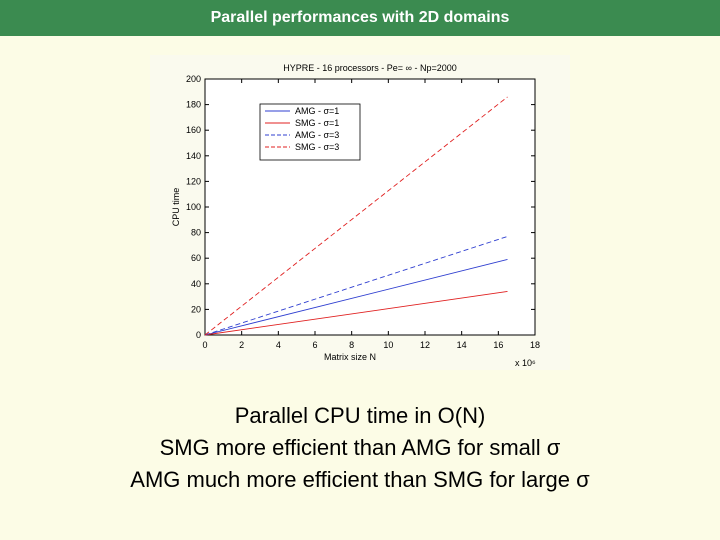  I want to click on y-tick-label: 200, so click(193, 79).